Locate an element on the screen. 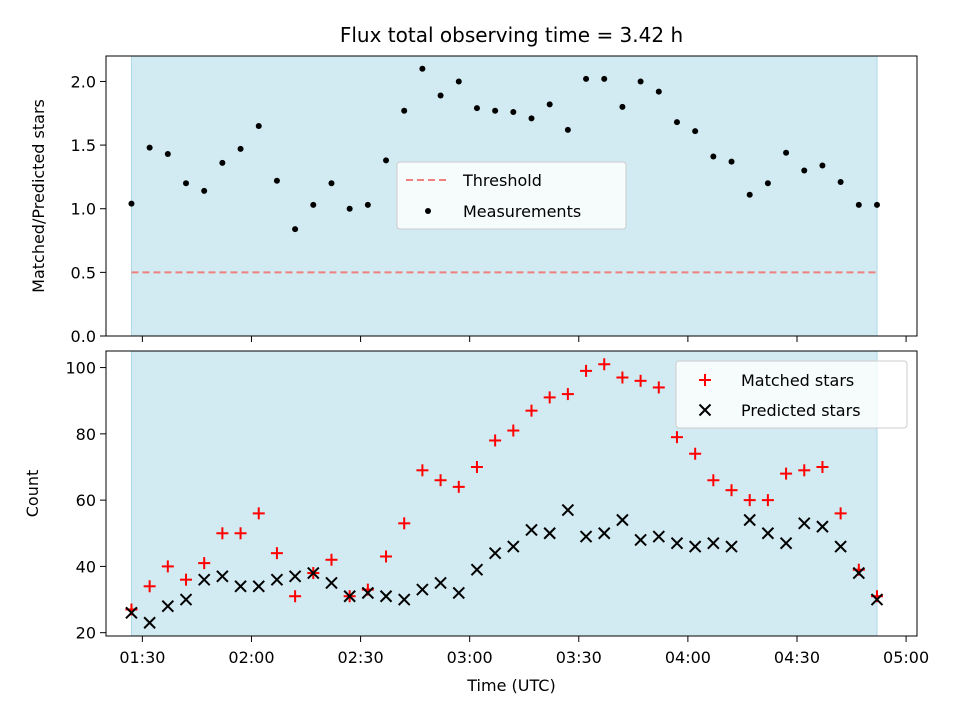 The width and height of the screenshot is (960, 720). chart-title: Flux total observing time = 3.42 h is located at coordinates (511, 35).